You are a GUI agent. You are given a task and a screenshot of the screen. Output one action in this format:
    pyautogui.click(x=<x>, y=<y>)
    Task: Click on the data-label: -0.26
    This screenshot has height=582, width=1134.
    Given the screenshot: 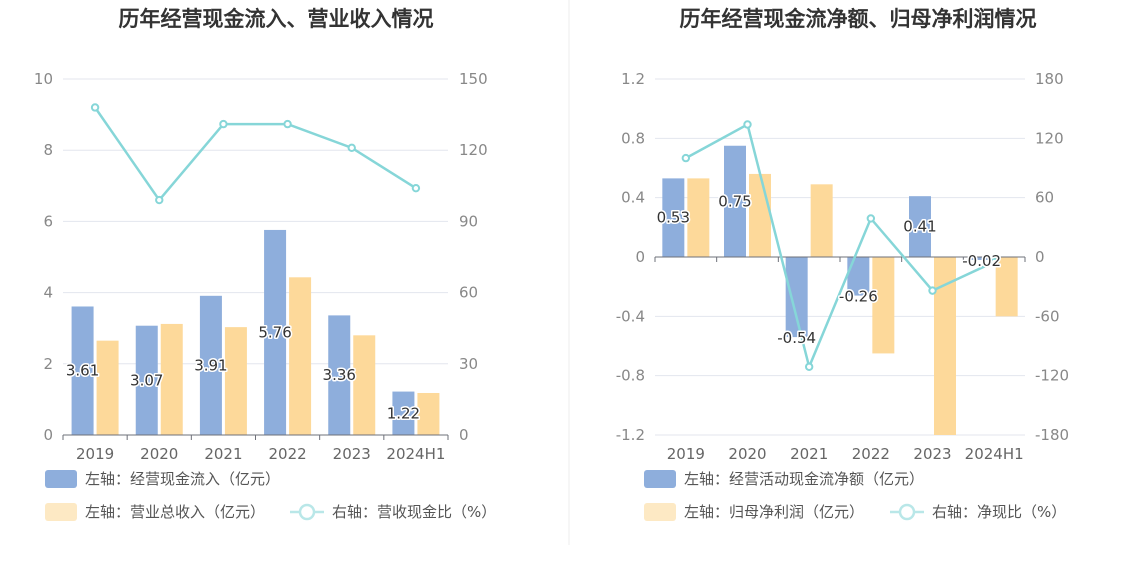 What is the action you would take?
    pyautogui.click(x=858, y=297)
    